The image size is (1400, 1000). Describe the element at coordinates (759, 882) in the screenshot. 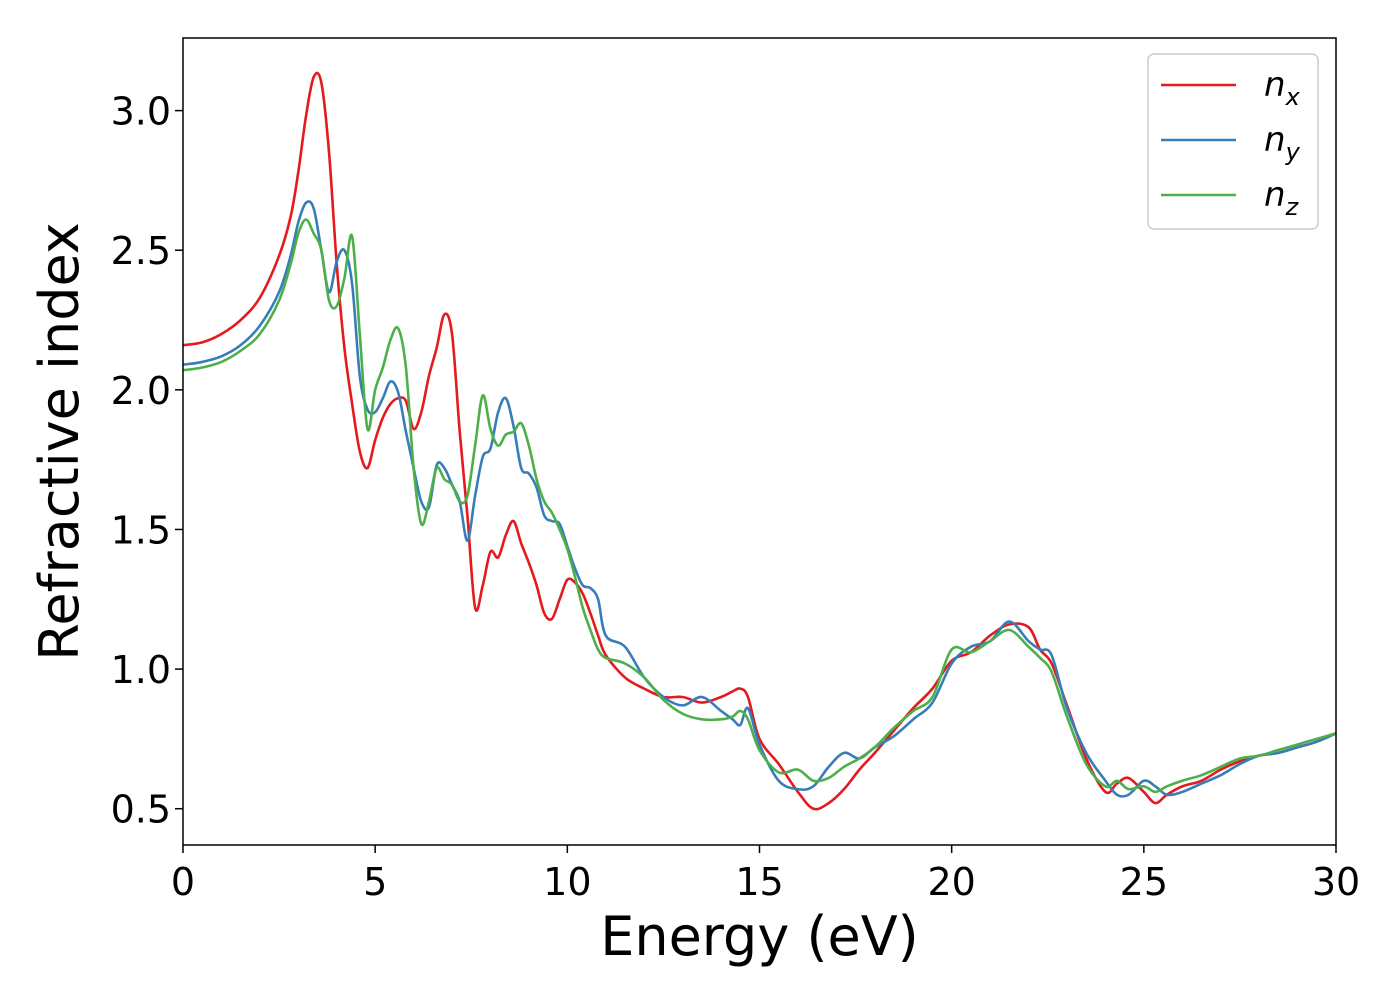

I see `x-tick-label: 15` at that location.